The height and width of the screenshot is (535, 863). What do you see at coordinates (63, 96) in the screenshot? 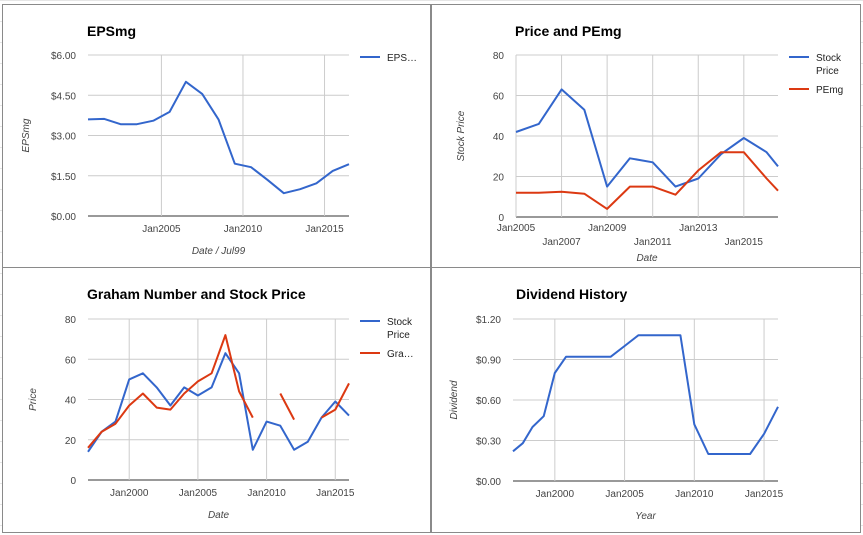
I see `y-tick-label: $4.50` at bounding box center [63, 96].